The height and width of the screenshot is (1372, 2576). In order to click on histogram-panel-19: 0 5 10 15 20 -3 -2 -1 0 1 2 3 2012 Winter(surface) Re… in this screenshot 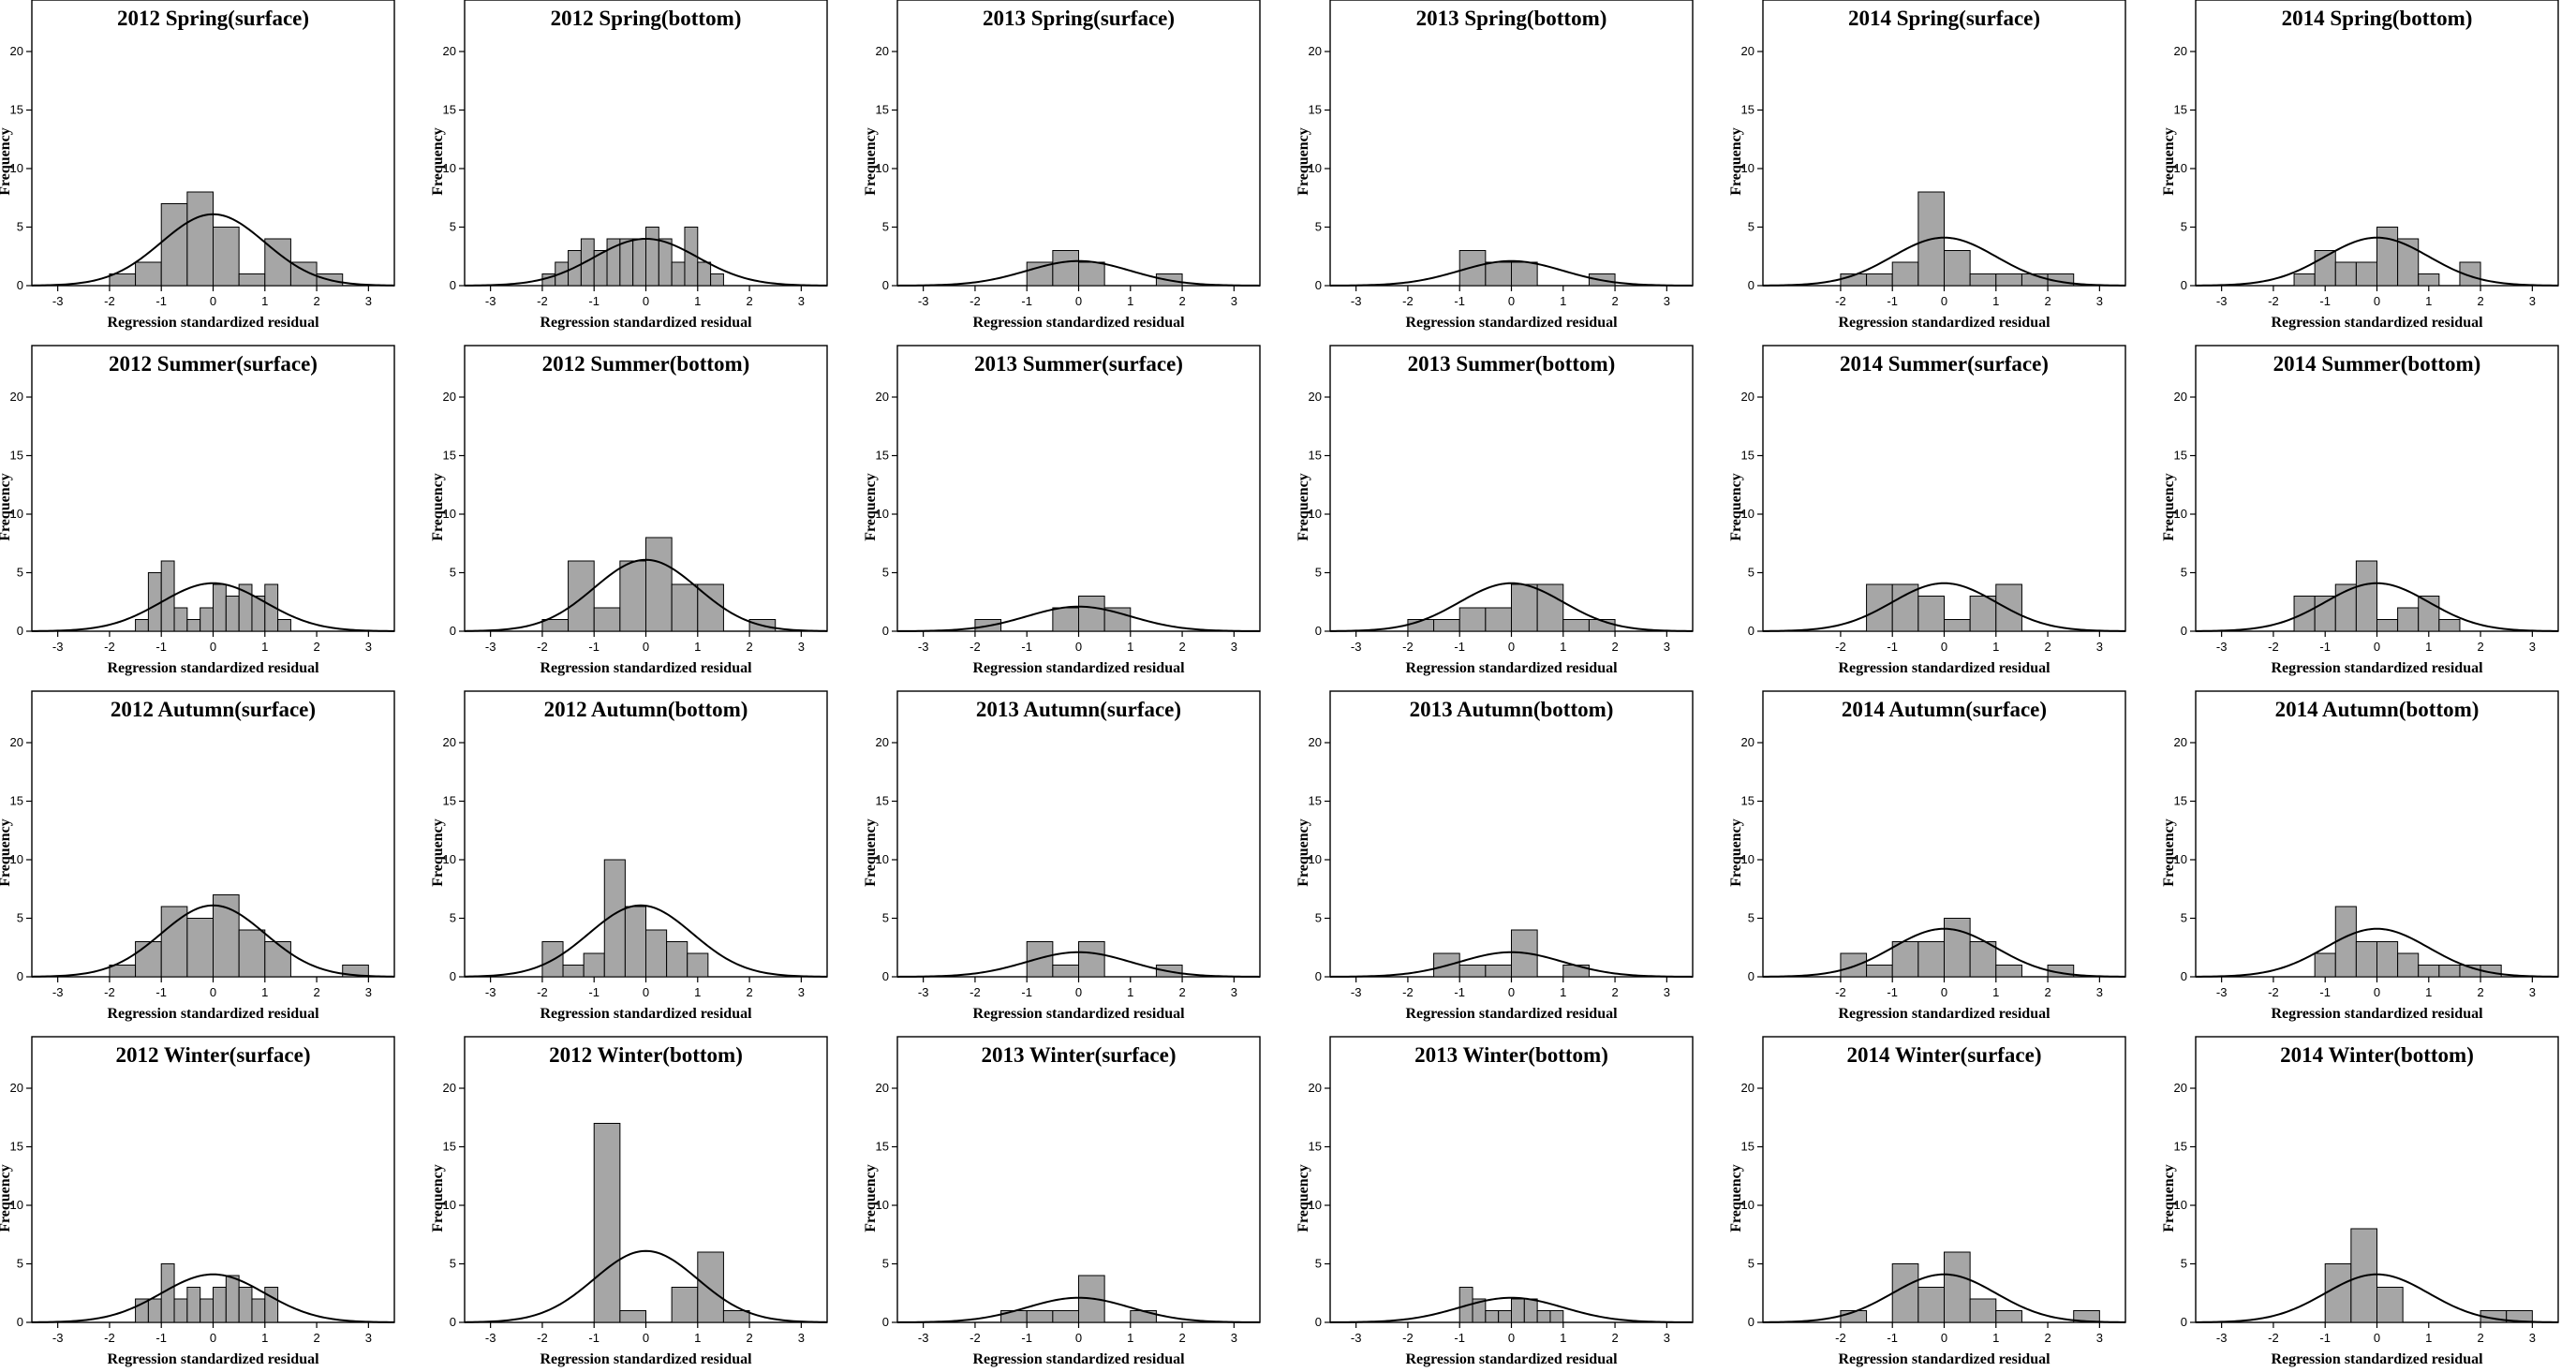, I will do `click(198, 1201)`.